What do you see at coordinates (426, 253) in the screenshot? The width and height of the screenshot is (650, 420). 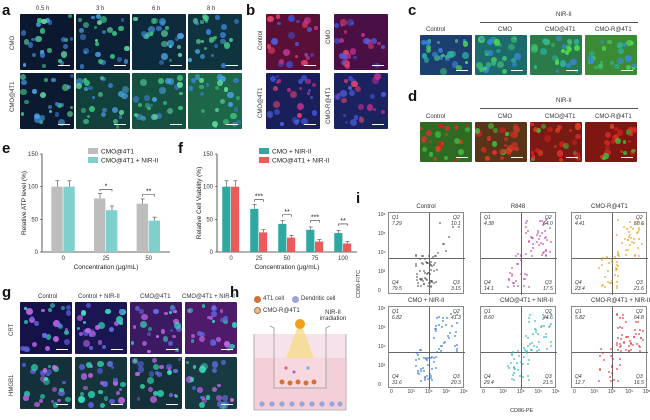 I see `flow-plot: Q1 7.29 Q2 10.1 Q4 79.5 Q3 3.15` at bounding box center [426, 253].